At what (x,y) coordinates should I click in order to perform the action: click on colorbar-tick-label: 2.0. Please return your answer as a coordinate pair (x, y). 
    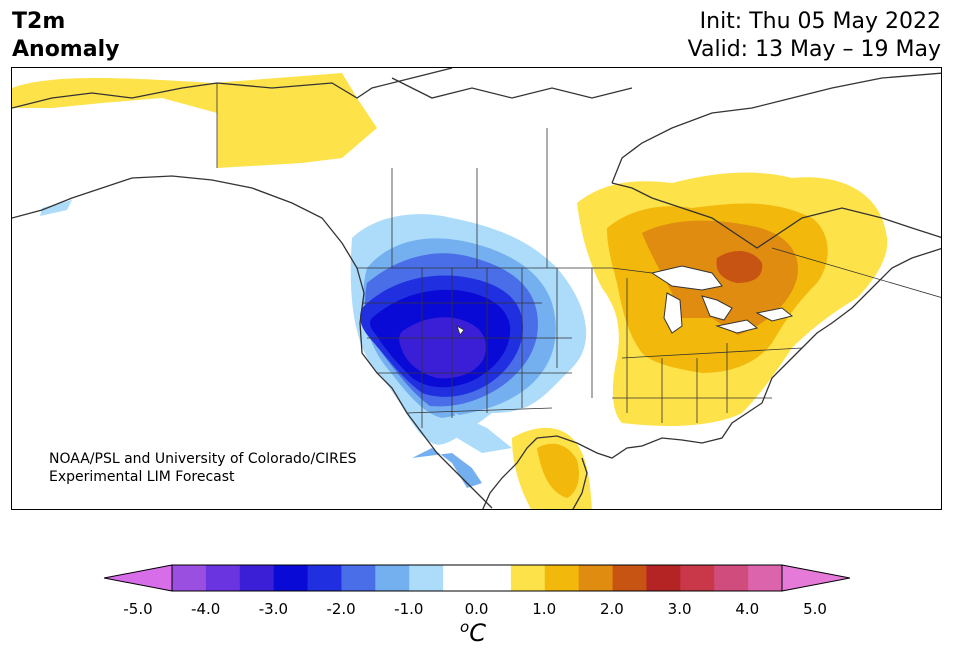
    Looking at the image, I should click on (611, 609).